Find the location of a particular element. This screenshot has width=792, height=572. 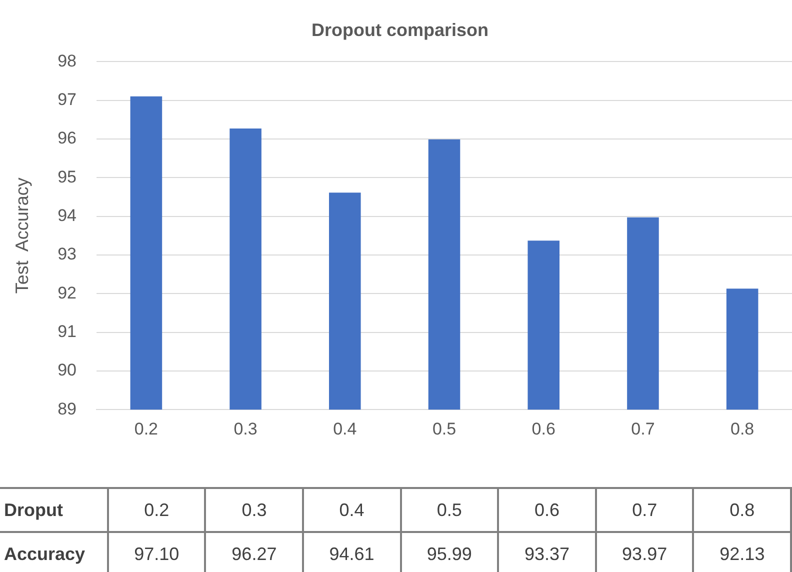

x-tick-label: 0.3 is located at coordinates (246, 428).